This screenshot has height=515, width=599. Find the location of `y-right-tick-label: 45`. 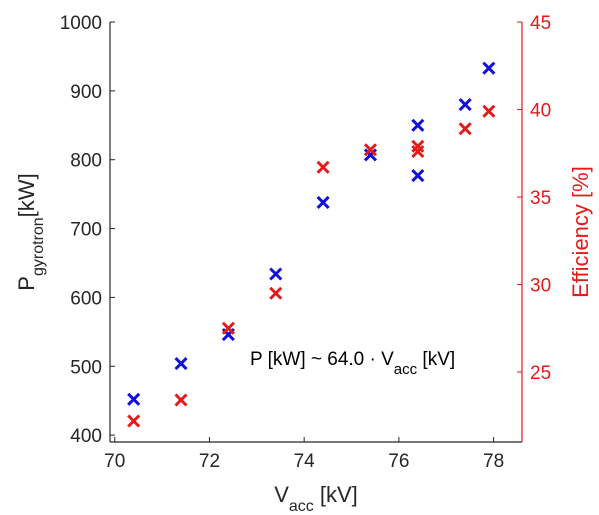

y-right-tick-label: 45 is located at coordinates (540, 23).